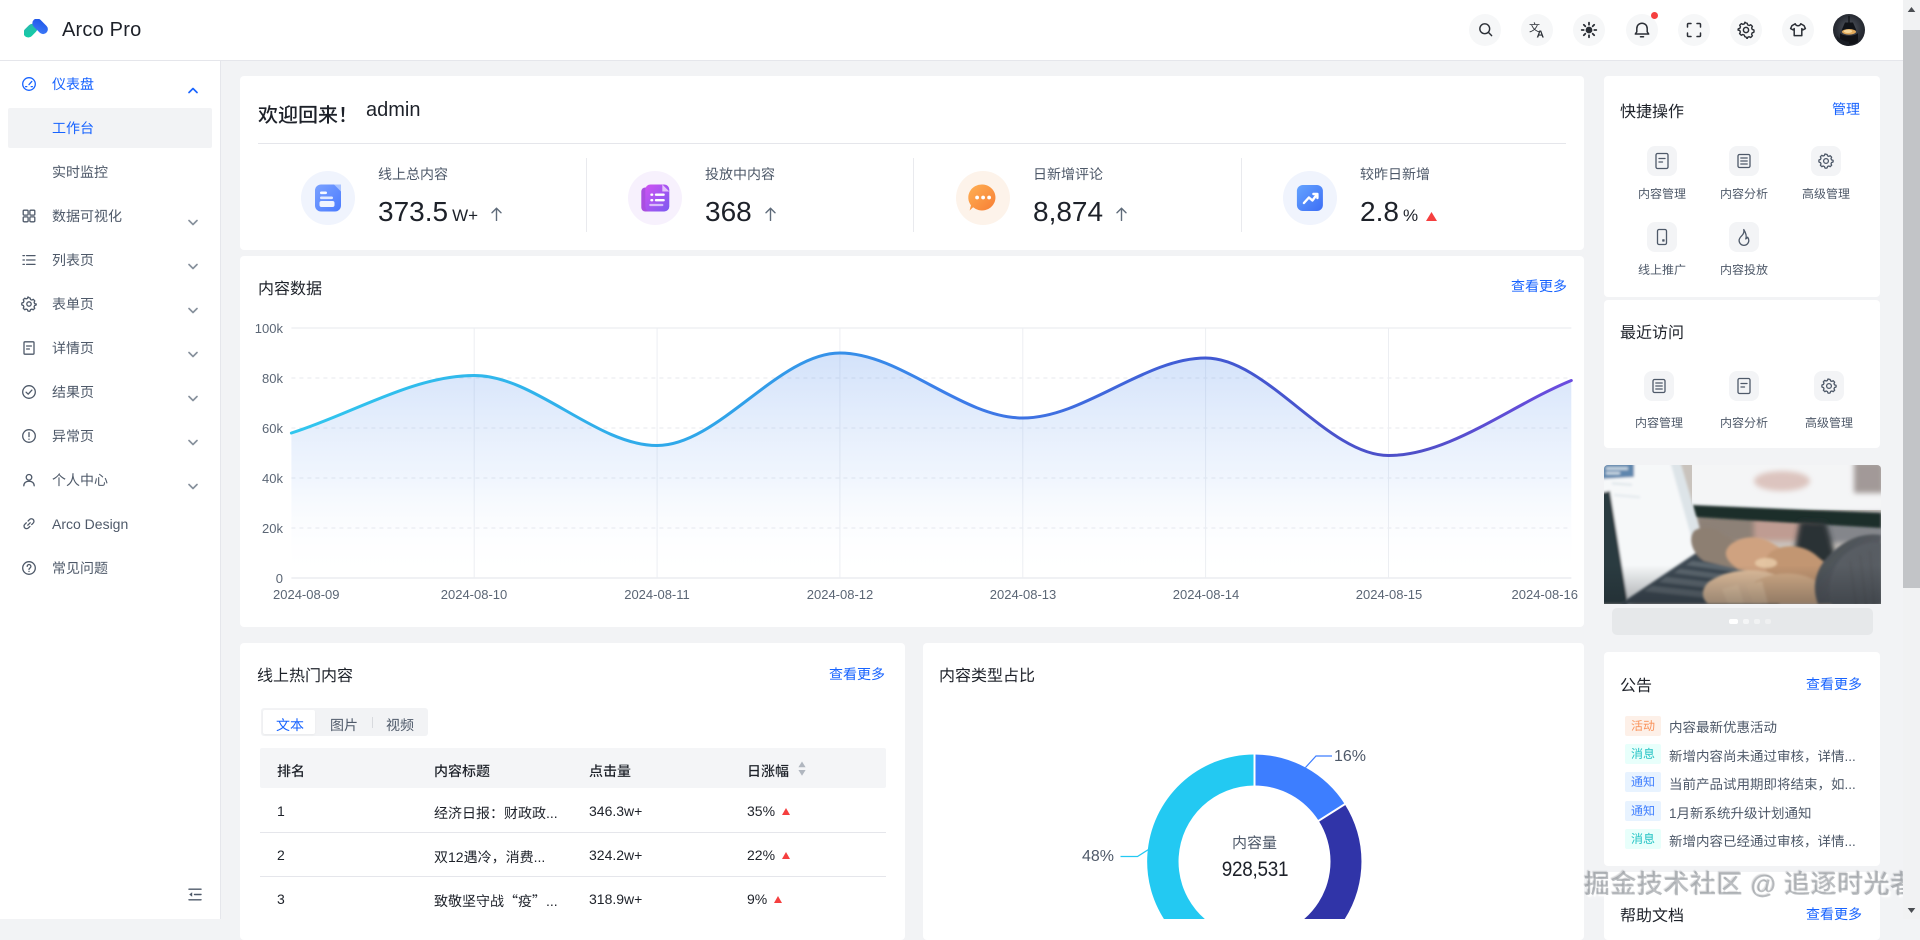  Describe the element at coordinates (1541, 34) in the screenshot. I see `svg-text: A` at that location.